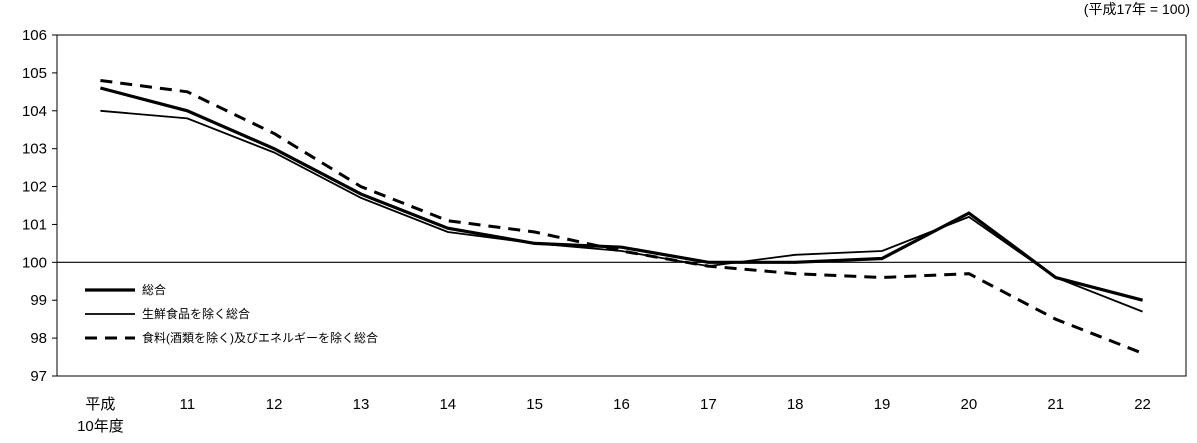 Image resolution: width=1197 pixels, height=443 pixels. I want to click on x-tick-label-line: 14, so click(447, 404).